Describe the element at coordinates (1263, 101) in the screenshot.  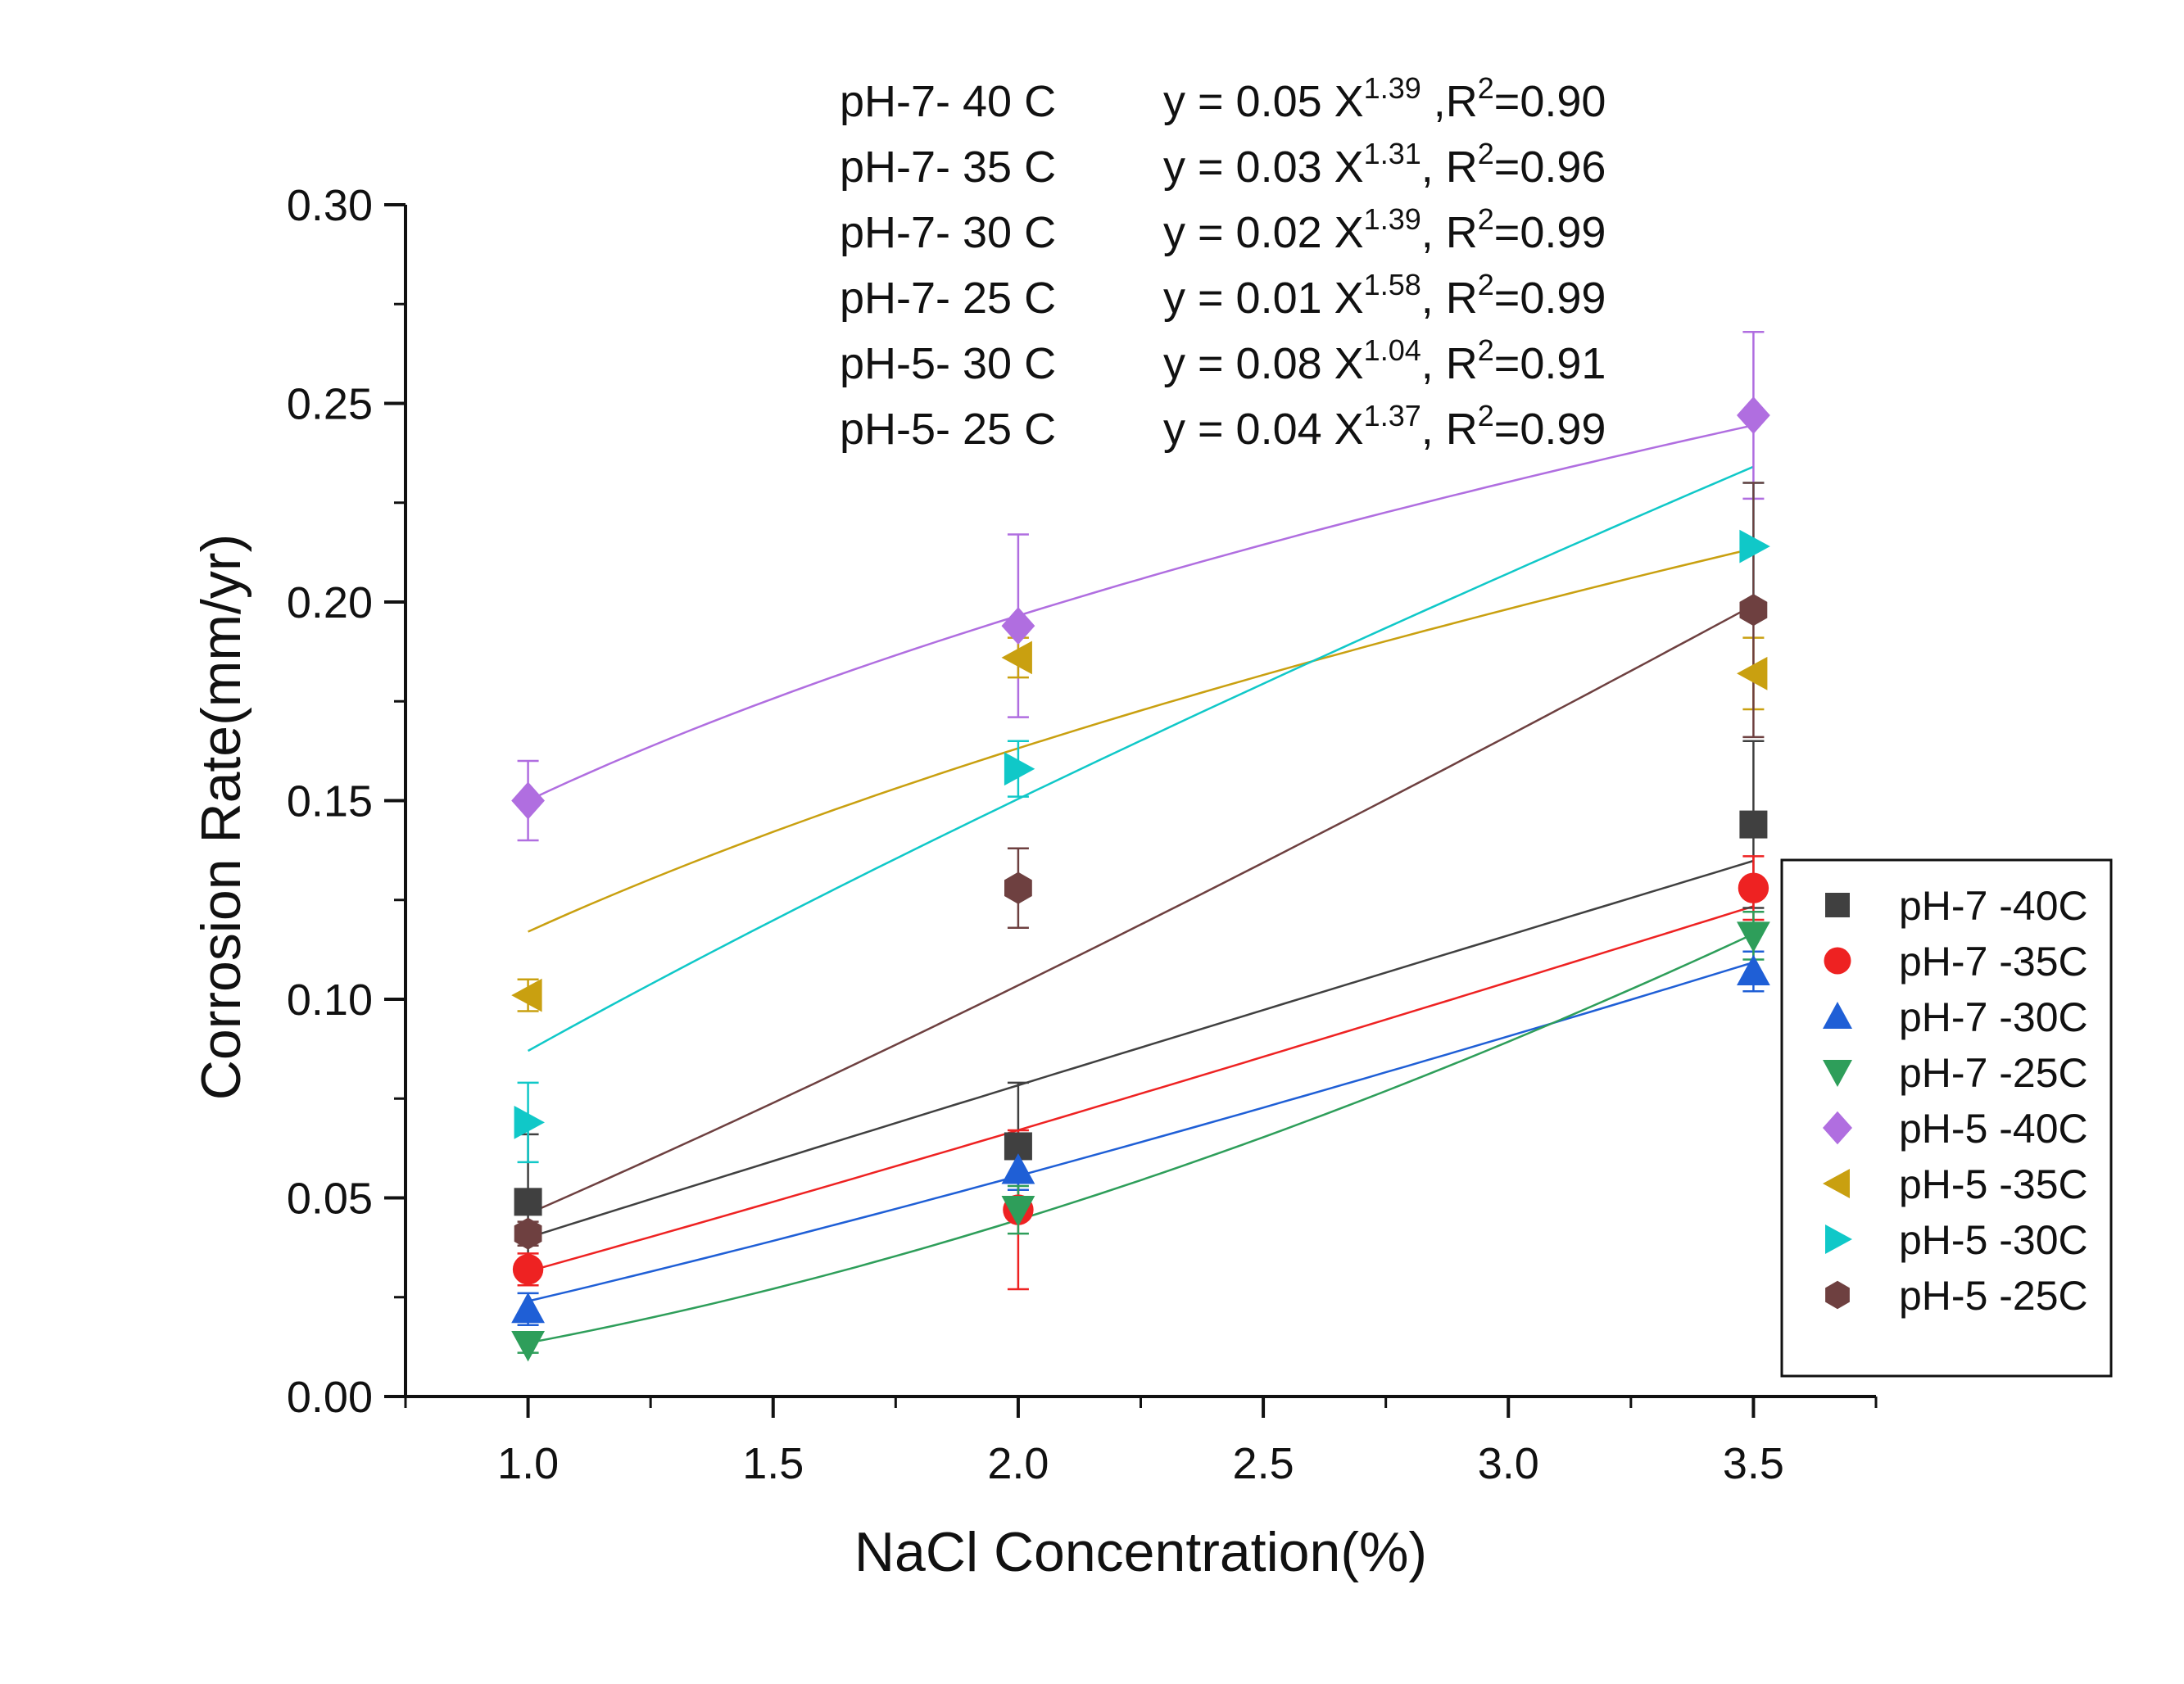
I see `equation-part: y = 0.05 X` at that location.